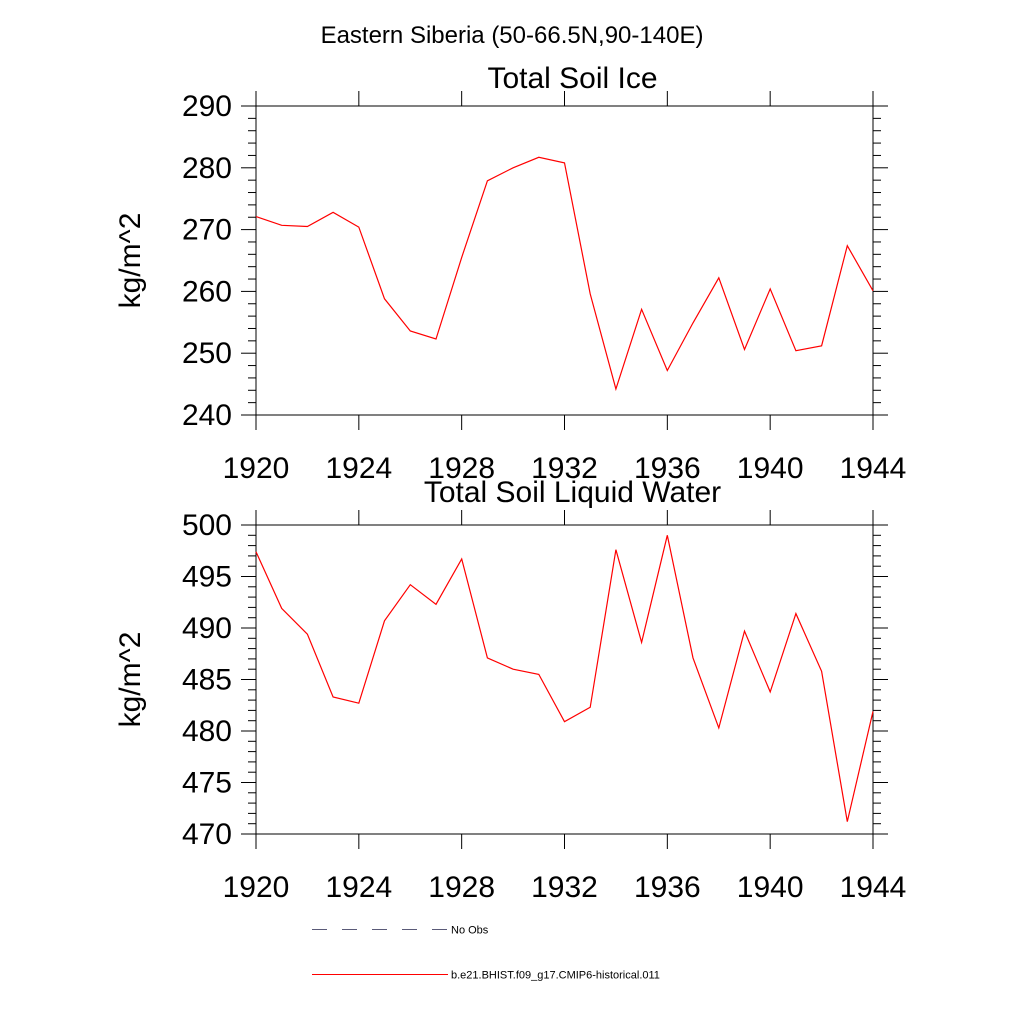  What do you see at coordinates (207, 525) in the screenshot?
I see `y-tick-label: 500` at bounding box center [207, 525].